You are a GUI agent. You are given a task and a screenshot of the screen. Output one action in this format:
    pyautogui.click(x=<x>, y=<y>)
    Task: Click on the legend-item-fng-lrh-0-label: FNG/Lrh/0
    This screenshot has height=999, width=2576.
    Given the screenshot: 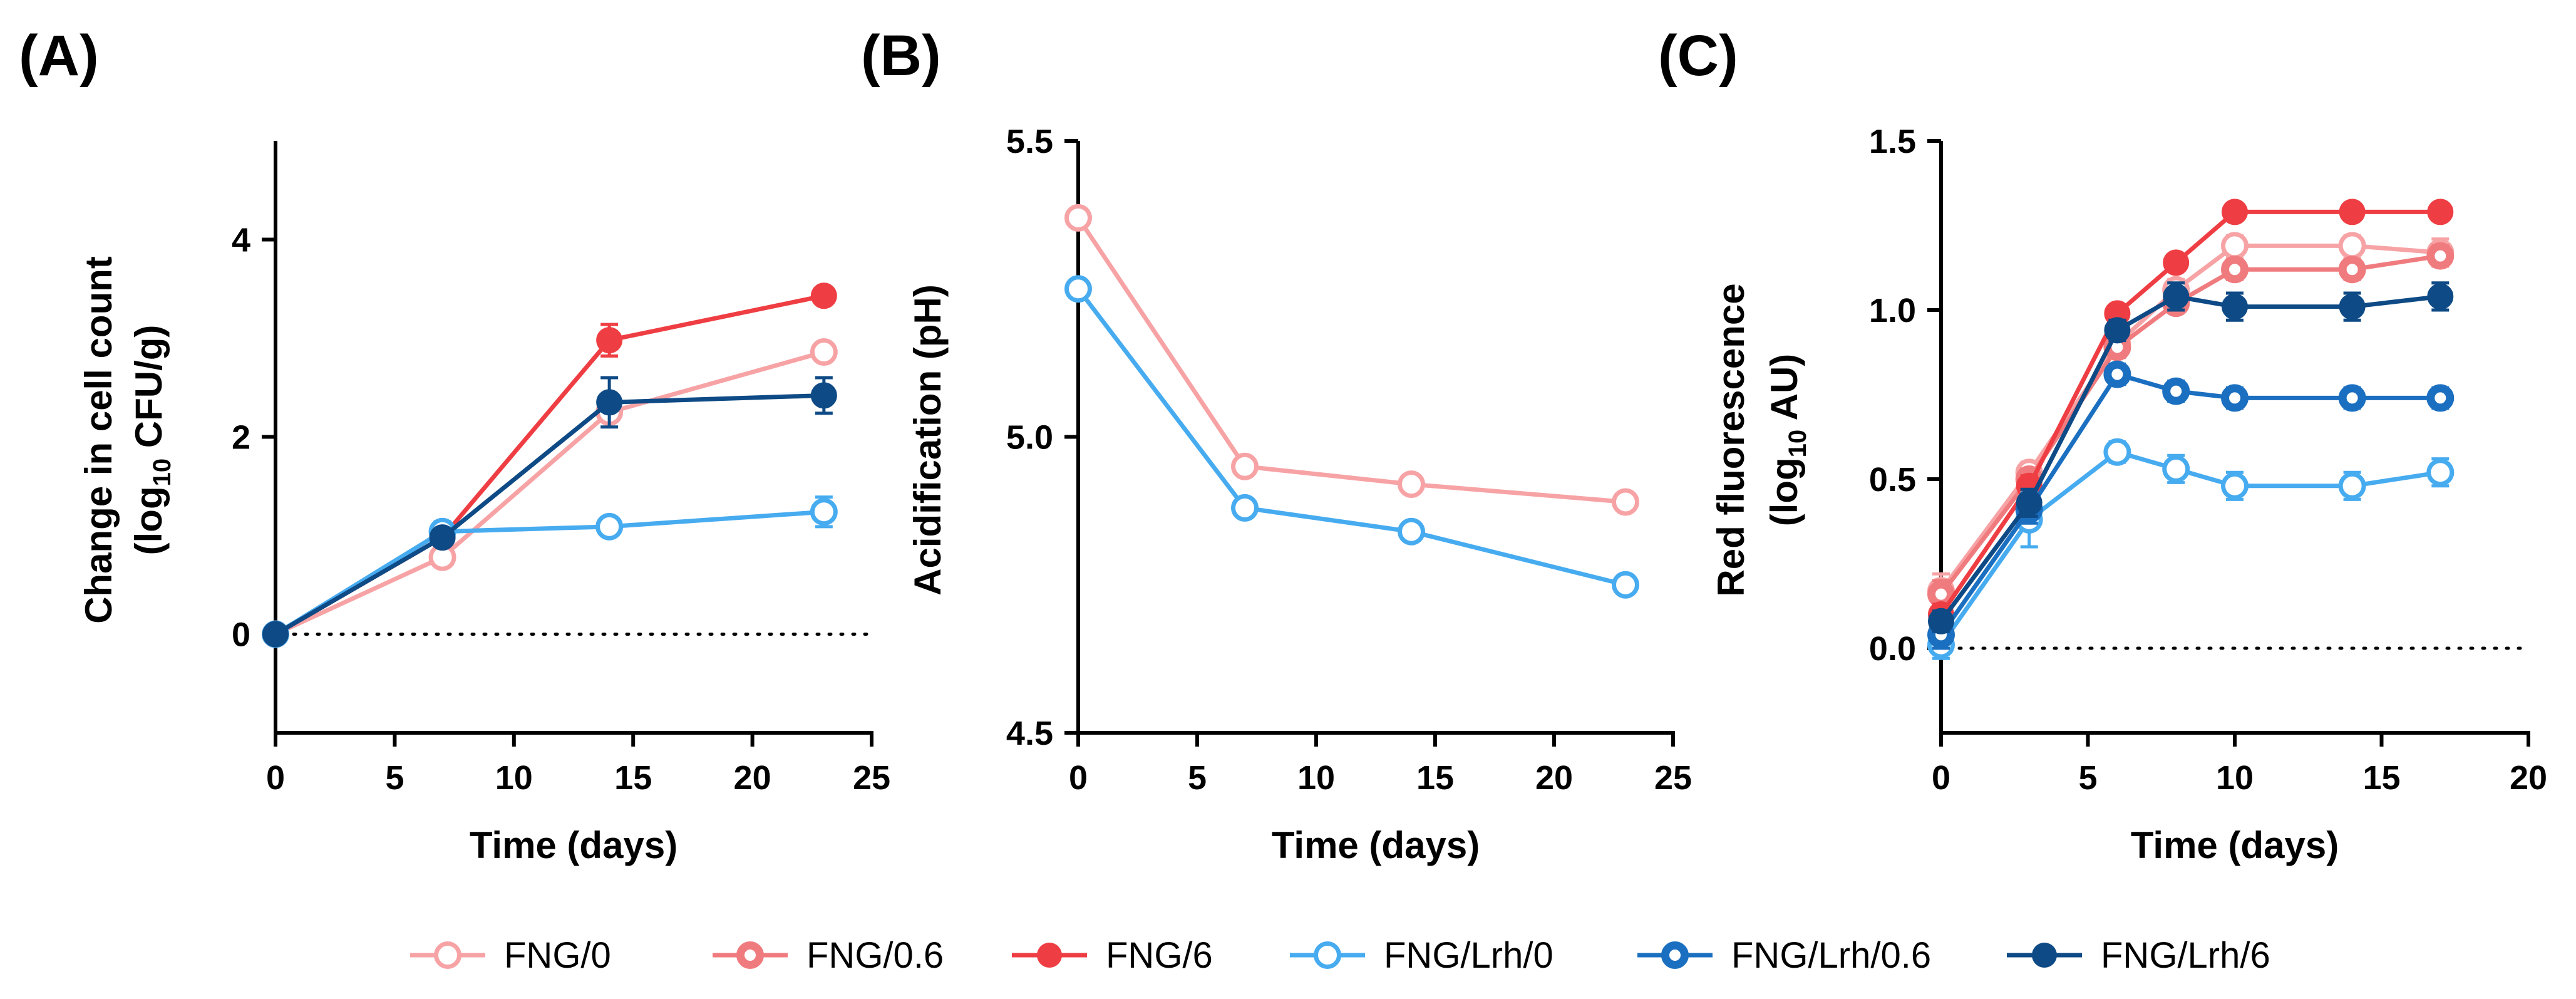 What is the action you would take?
    pyautogui.click(x=1468, y=955)
    